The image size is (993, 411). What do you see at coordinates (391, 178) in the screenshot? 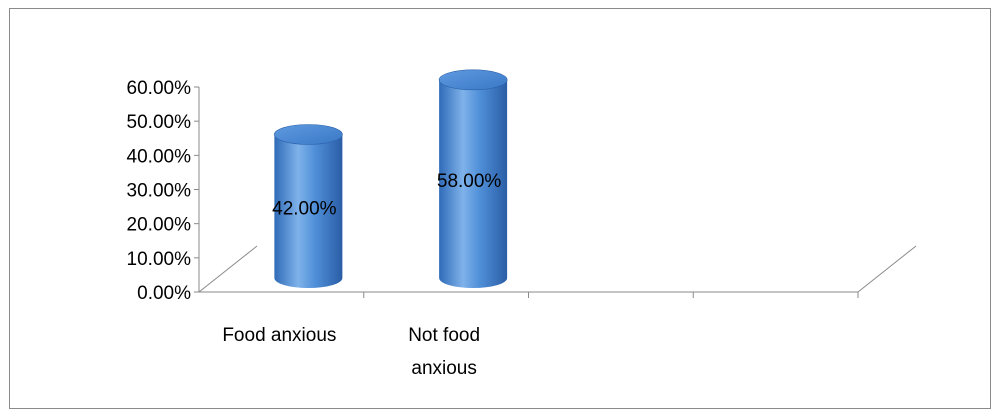
I see `bars` at bounding box center [391, 178].